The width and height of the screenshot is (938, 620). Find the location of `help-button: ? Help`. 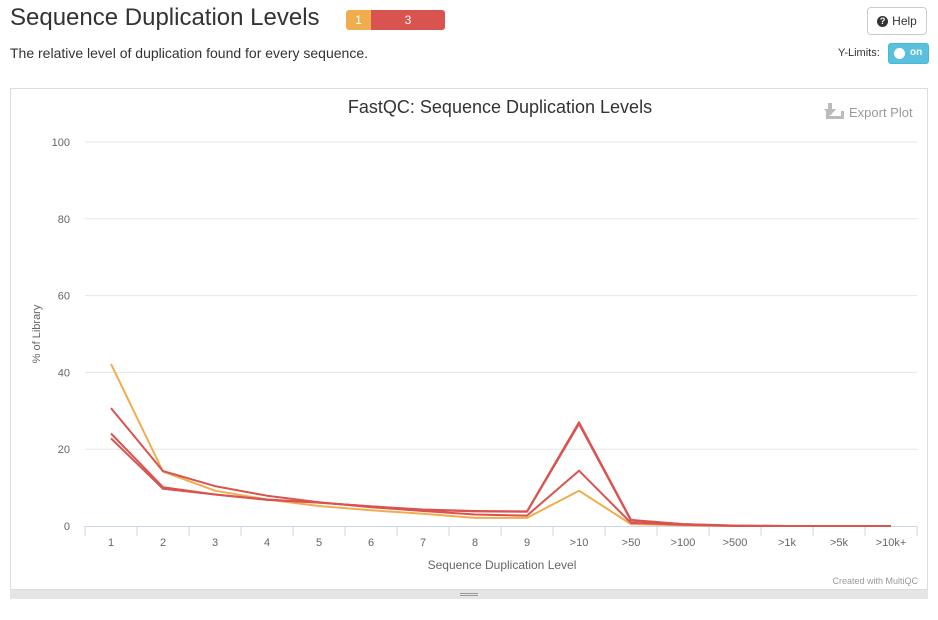

help-button: ? Help is located at coordinates (897, 21).